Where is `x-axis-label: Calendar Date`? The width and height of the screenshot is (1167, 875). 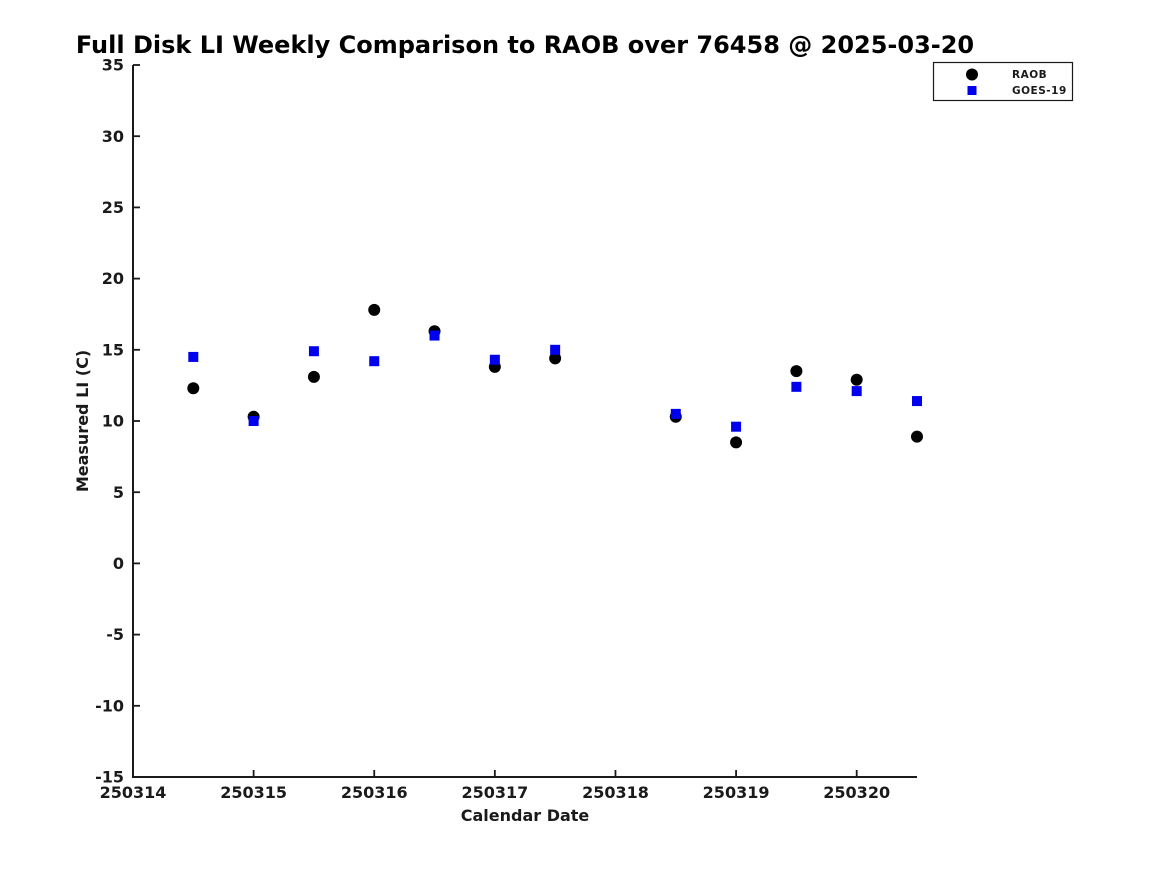
x-axis-label: Calendar Date is located at coordinates (525, 815).